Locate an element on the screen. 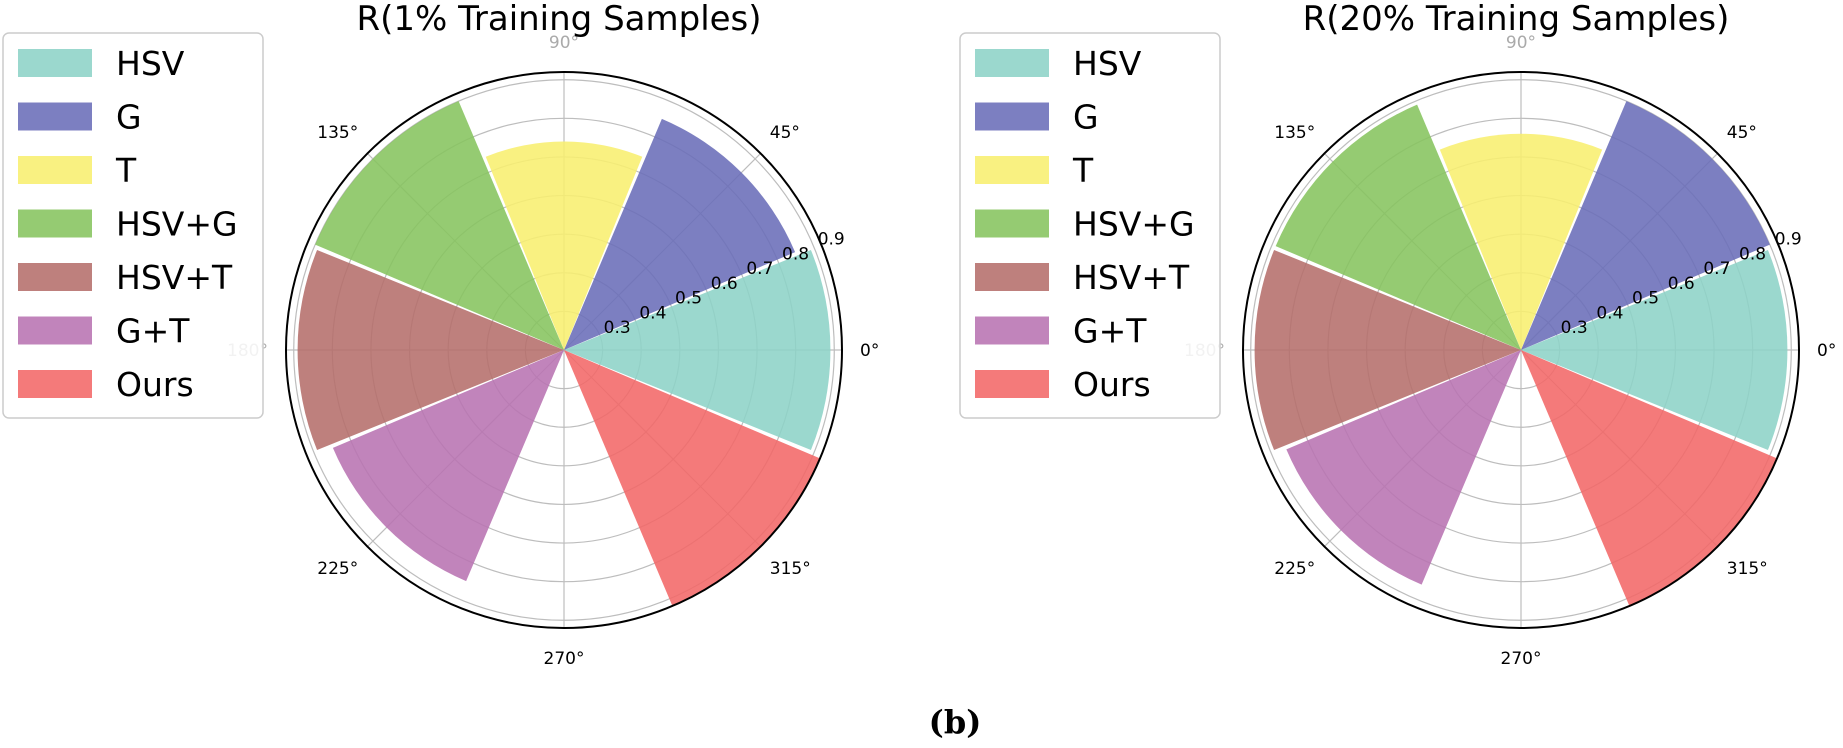 The height and width of the screenshot is (748, 1843). figure-caption: (b) is located at coordinates (955, 722).